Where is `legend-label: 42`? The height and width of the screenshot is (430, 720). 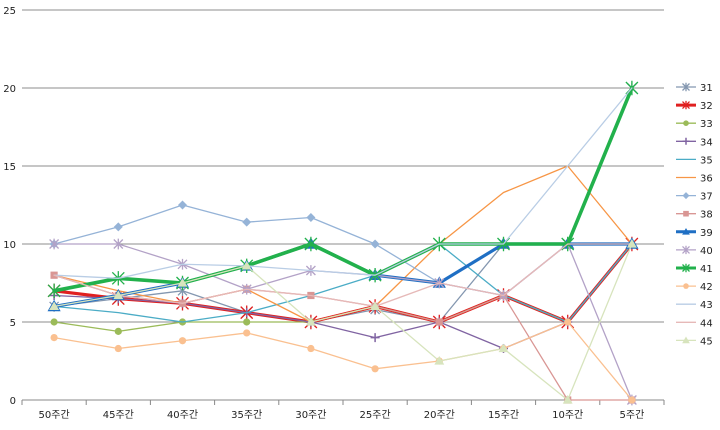 legend-label: 42 is located at coordinates (706, 287).